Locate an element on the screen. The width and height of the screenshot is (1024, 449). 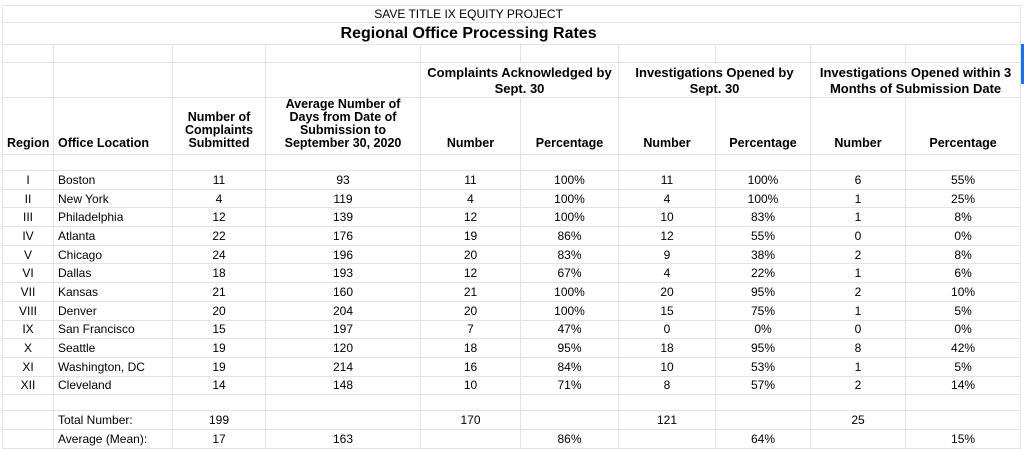
cell: 214 is located at coordinates (343, 366).